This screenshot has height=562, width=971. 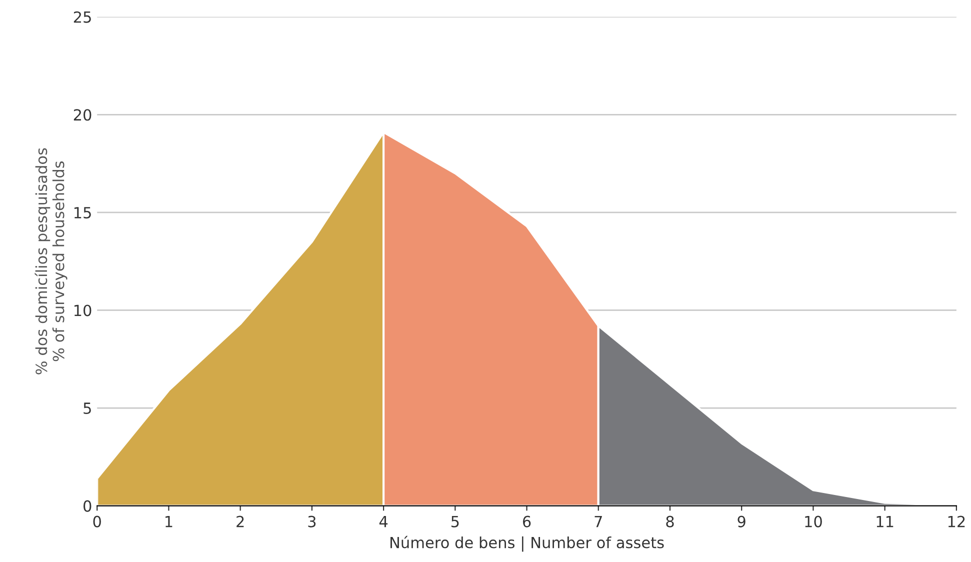 What do you see at coordinates (383, 522) in the screenshot?
I see `x-tick-label: 4` at bounding box center [383, 522].